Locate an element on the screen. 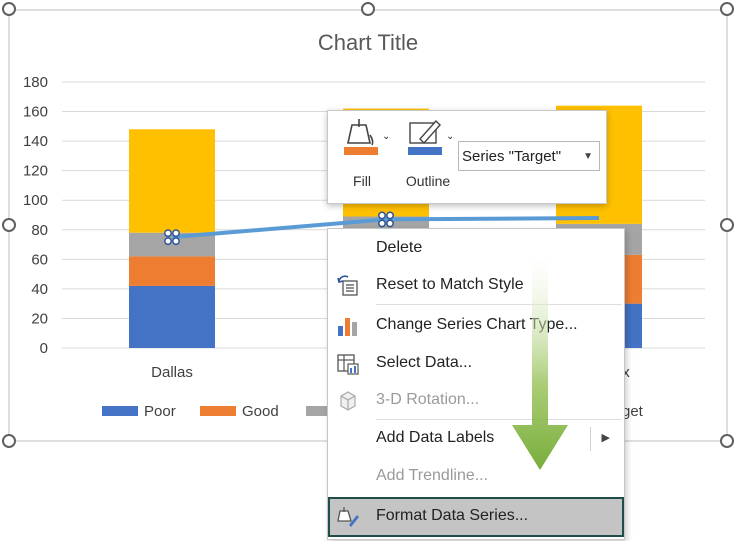 This screenshot has height=541, width=740. paint-bucket-icon is located at coordinates (361, 137).